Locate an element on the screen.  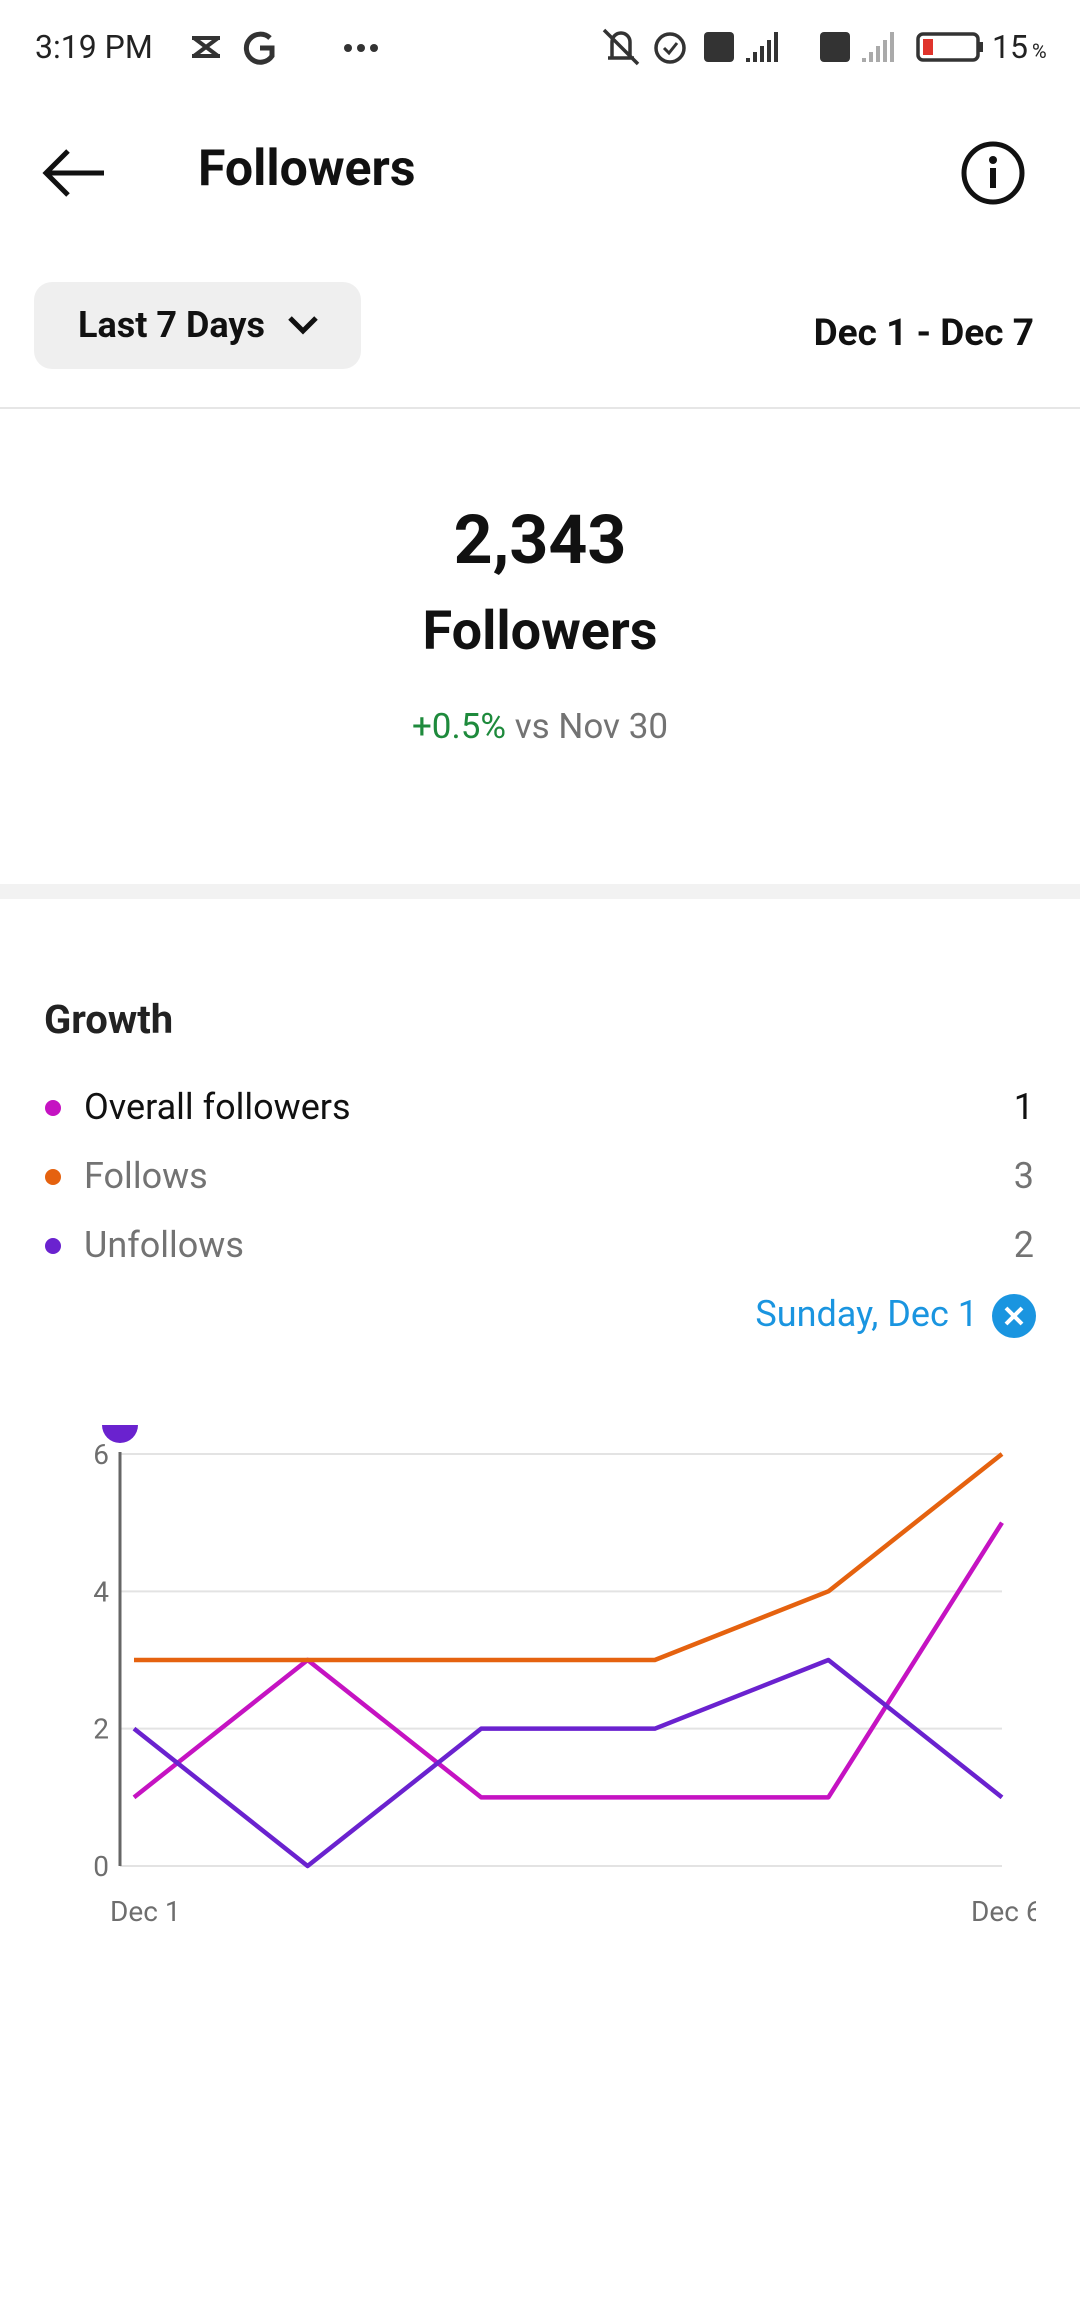
battery-value: 15 is located at coordinates (1010, 47).